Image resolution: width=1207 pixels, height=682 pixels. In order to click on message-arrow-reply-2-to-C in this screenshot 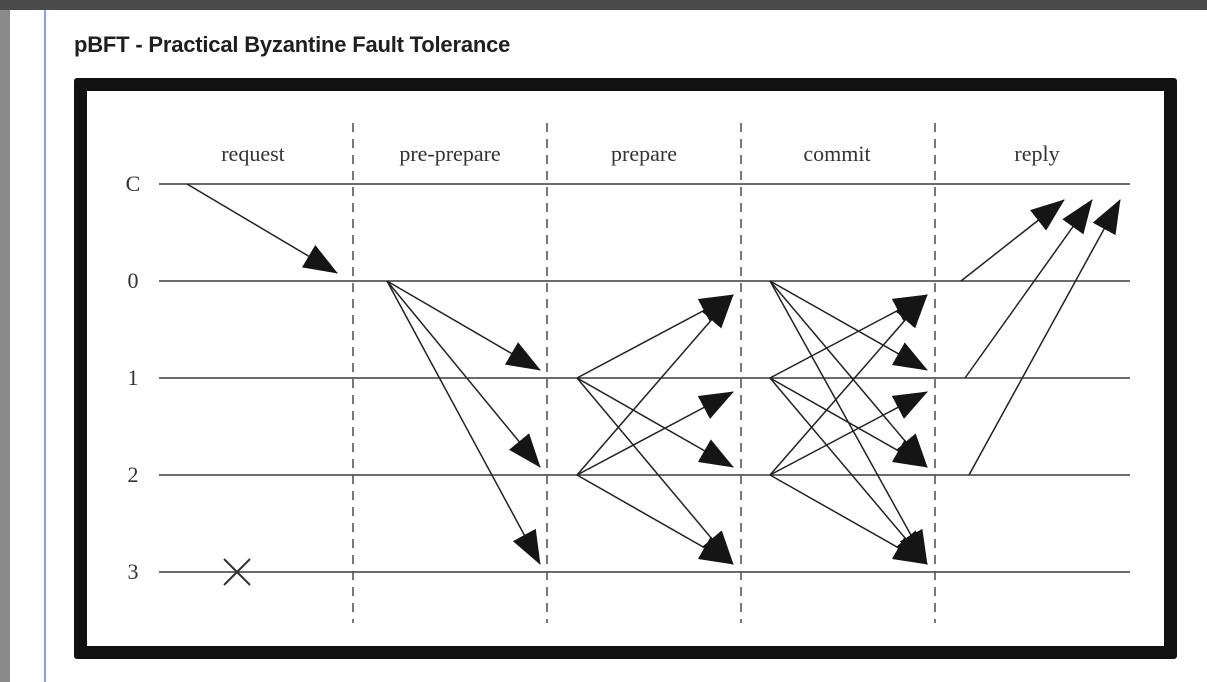, I will do `click(1044, 337)`.